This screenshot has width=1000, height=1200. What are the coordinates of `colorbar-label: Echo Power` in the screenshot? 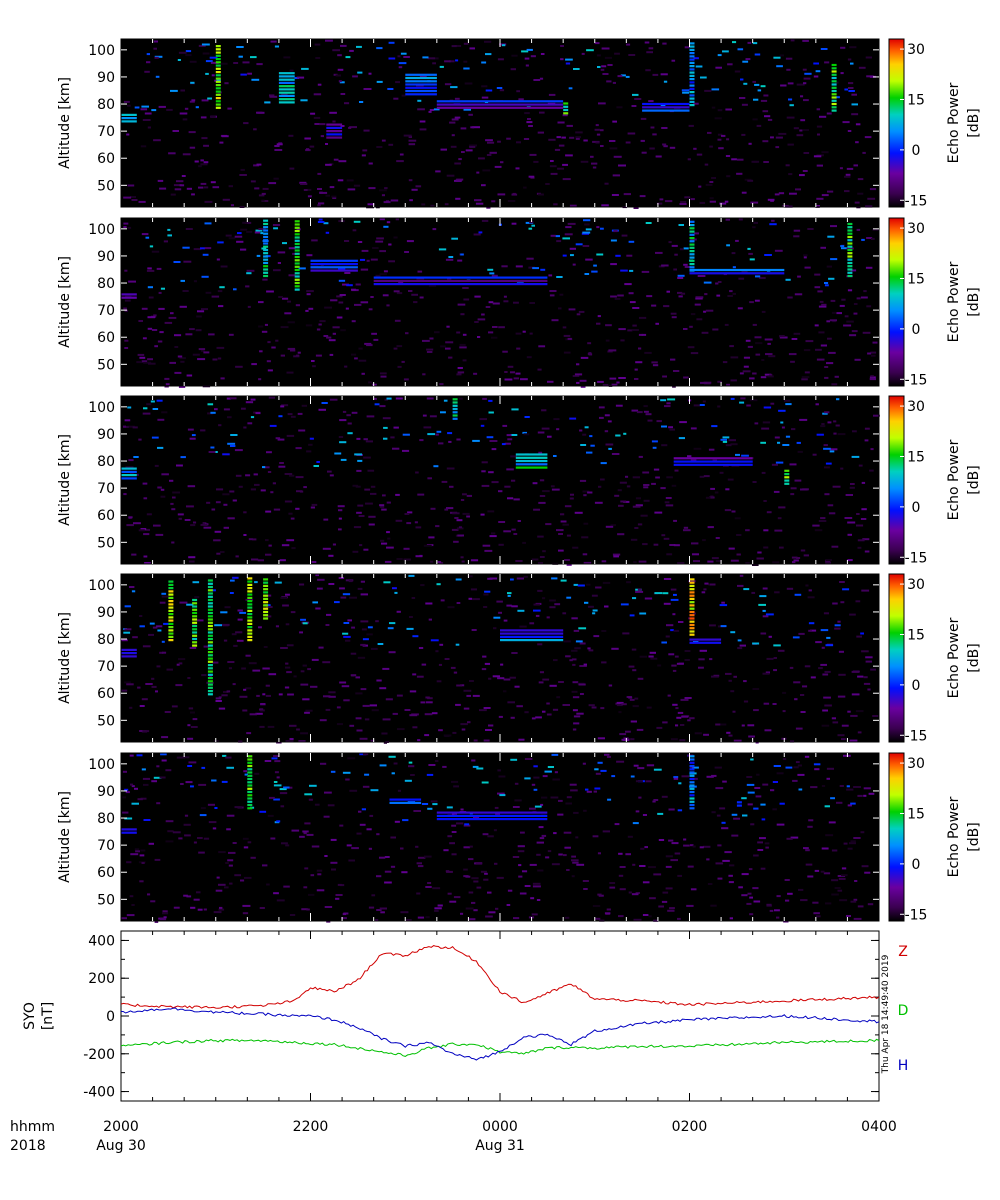 It's located at (954, 479).